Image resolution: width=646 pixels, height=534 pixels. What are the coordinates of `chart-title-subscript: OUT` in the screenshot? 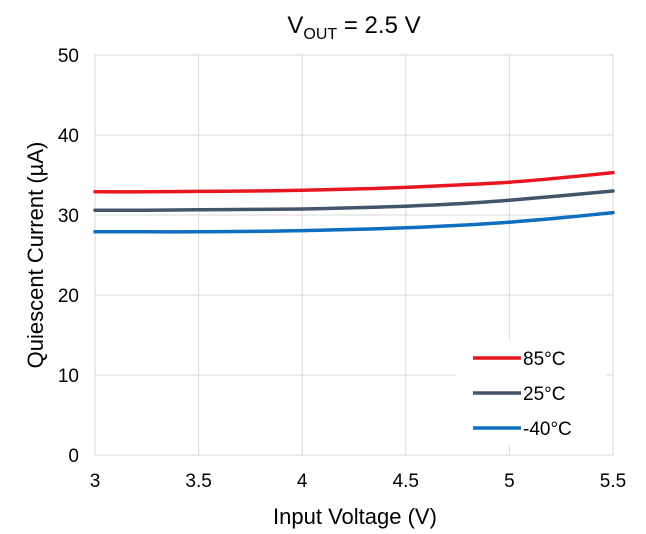 It's located at (320, 34).